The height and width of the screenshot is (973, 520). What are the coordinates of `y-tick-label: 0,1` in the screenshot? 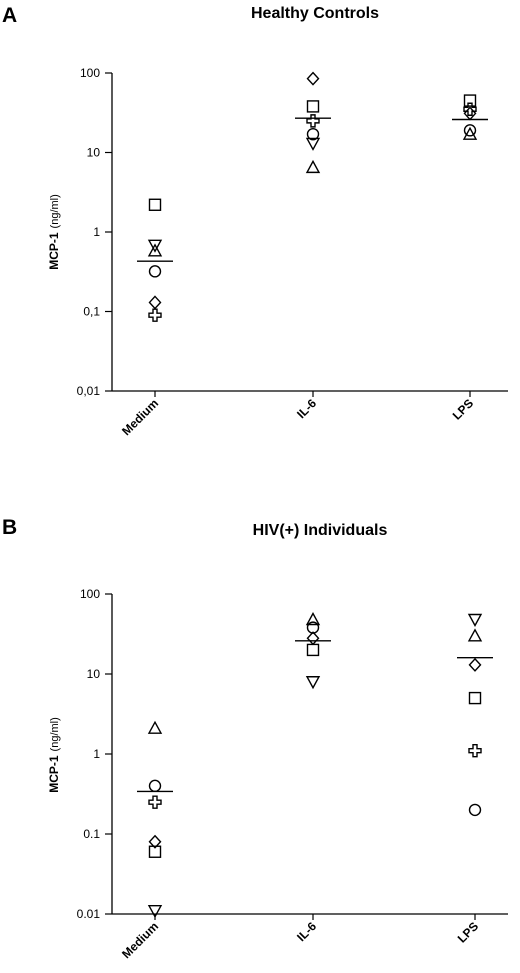 It's located at (91, 312).